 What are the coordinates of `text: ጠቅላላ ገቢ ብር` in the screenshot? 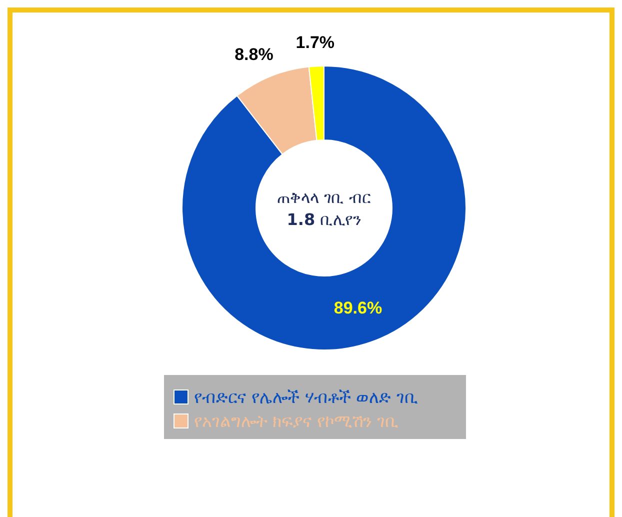 It's located at (324, 197).